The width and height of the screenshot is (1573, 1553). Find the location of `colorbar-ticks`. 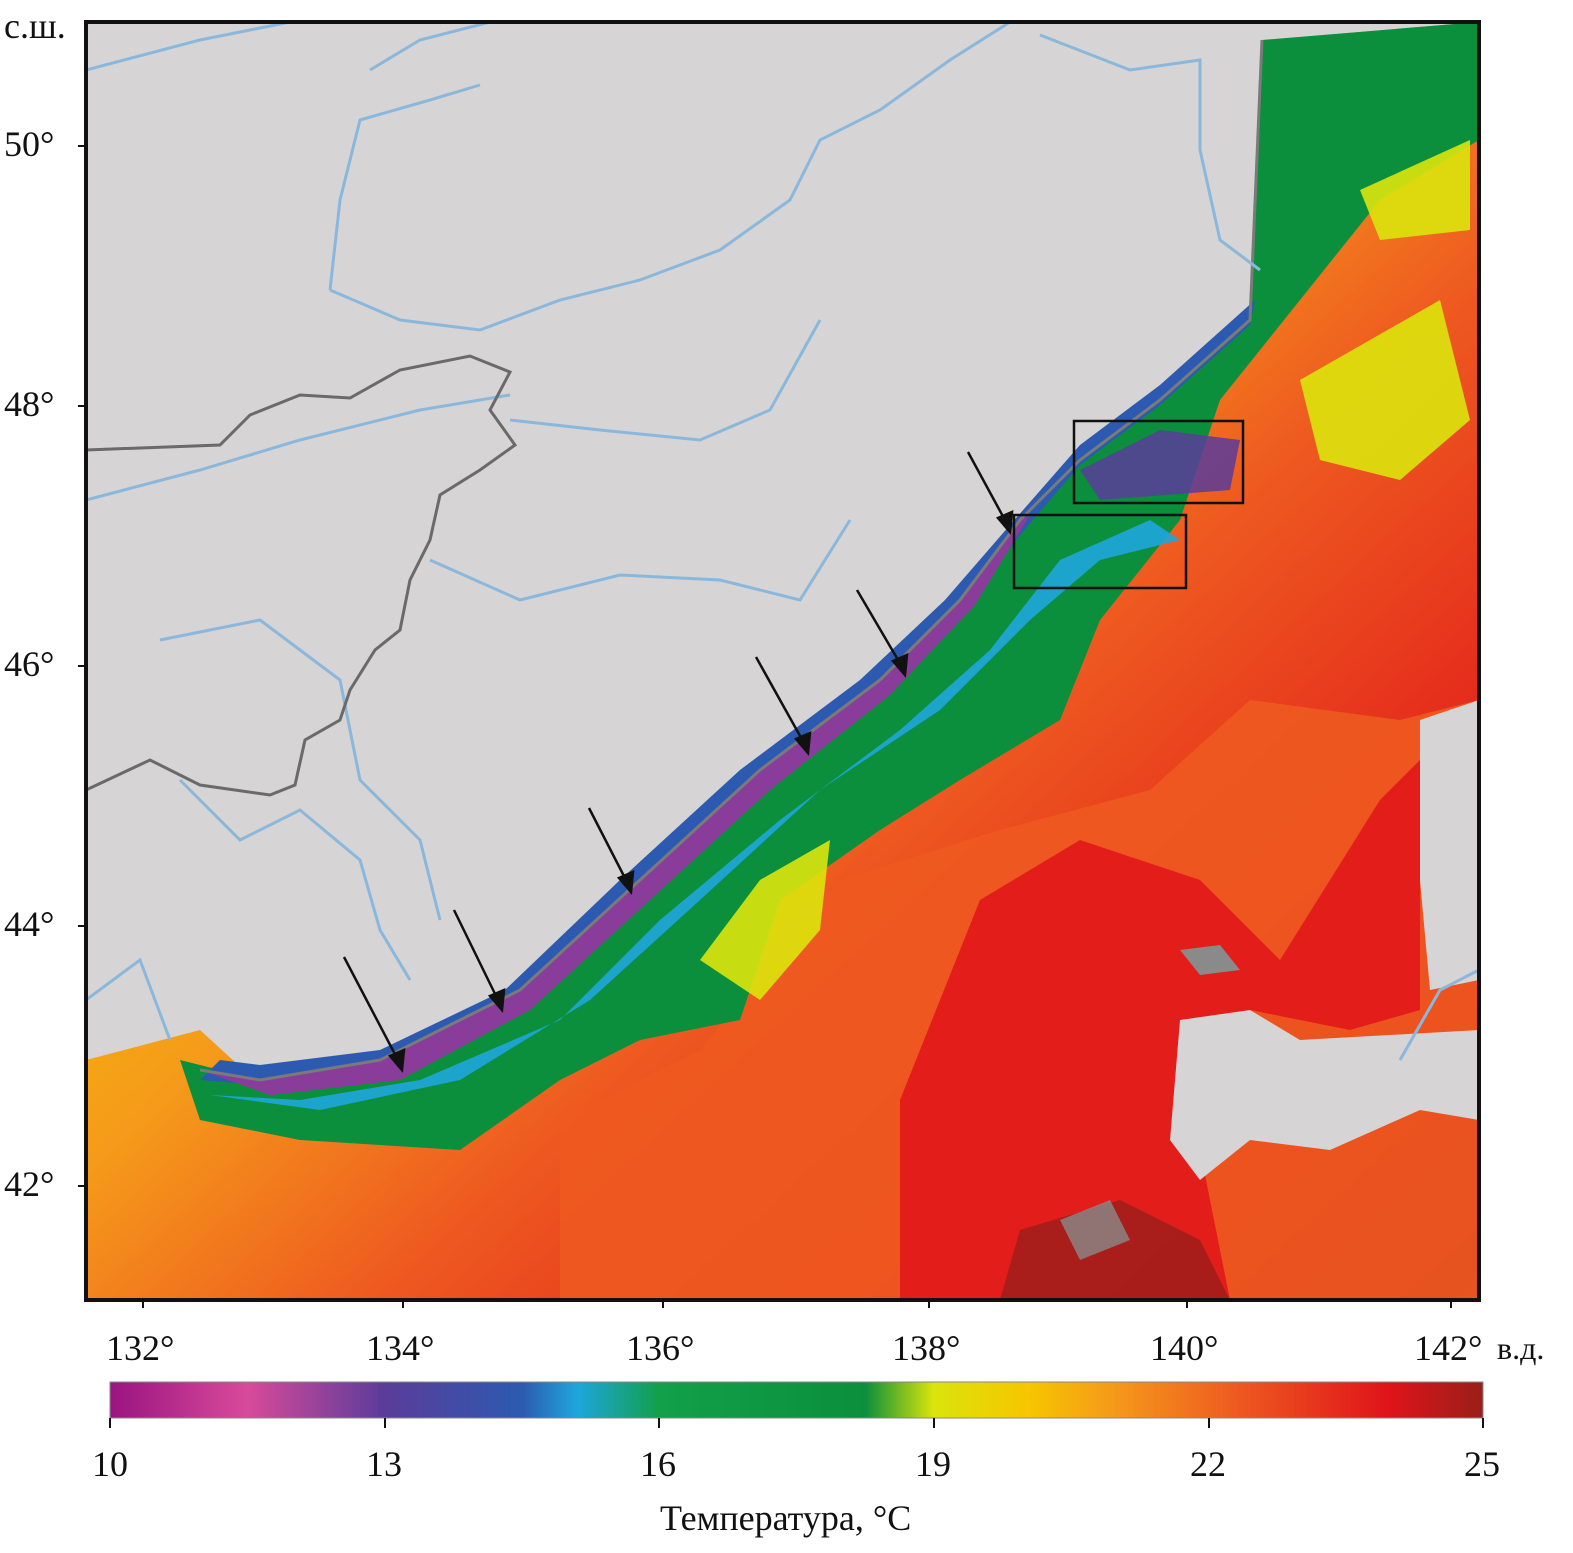

colorbar-ticks is located at coordinates (796, 1423).